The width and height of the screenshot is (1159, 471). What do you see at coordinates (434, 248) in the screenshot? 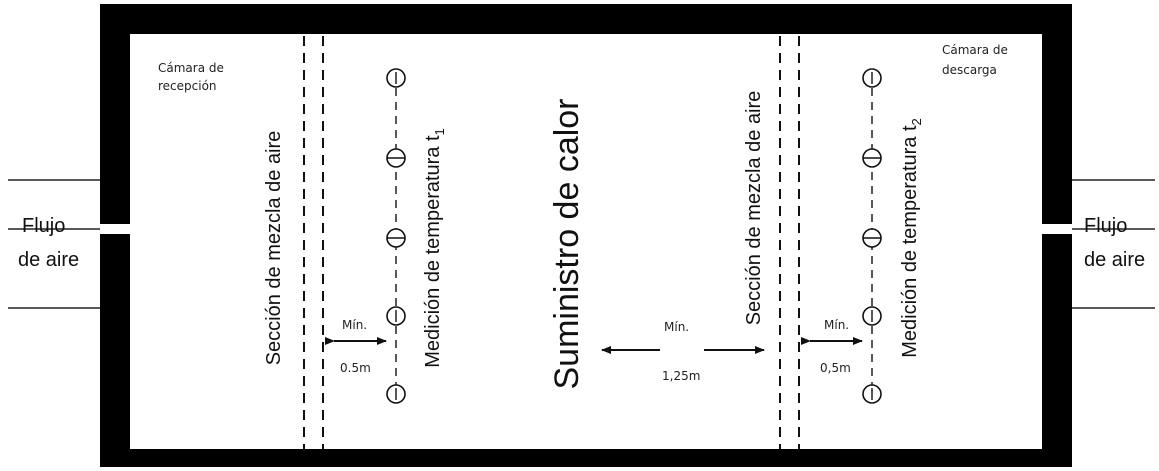
I see `left-temperature-measurement-label: Medición de temperatura t1` at bounding box center [434, 248].